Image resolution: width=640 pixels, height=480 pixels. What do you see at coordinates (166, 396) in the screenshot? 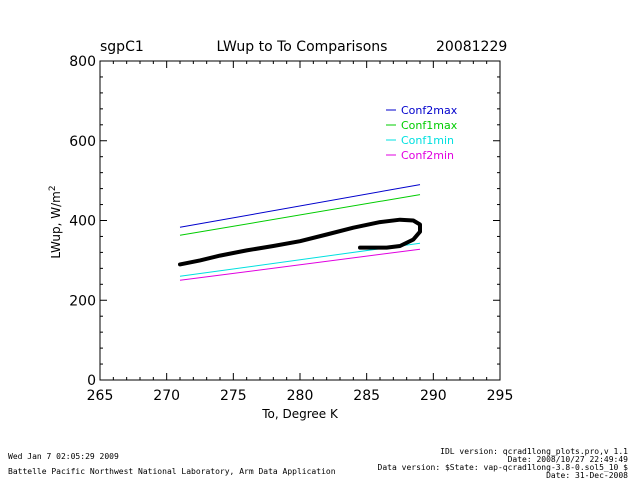
I see `x-tick-label: 270` at bounding box center [166, 396].